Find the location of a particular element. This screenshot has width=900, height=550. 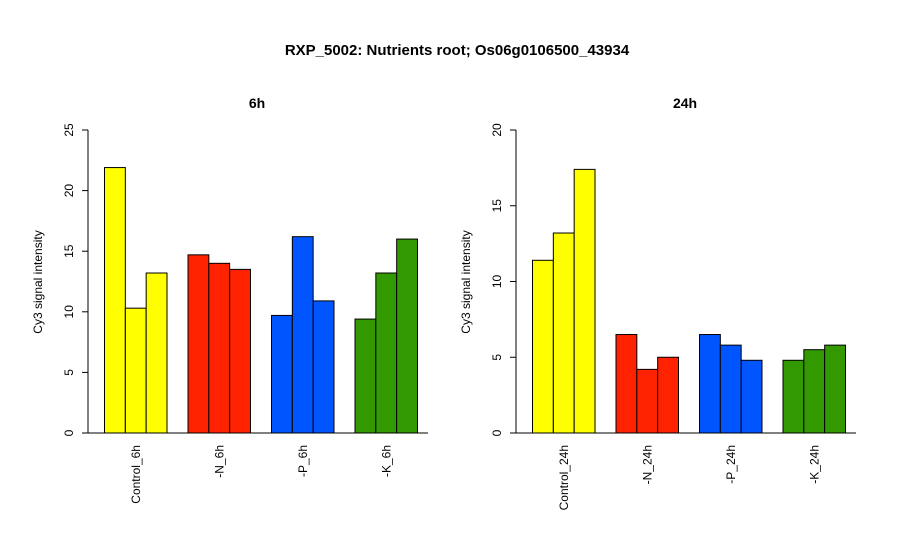

x-category-label: -P_6h is located at coordinates (303, 461).